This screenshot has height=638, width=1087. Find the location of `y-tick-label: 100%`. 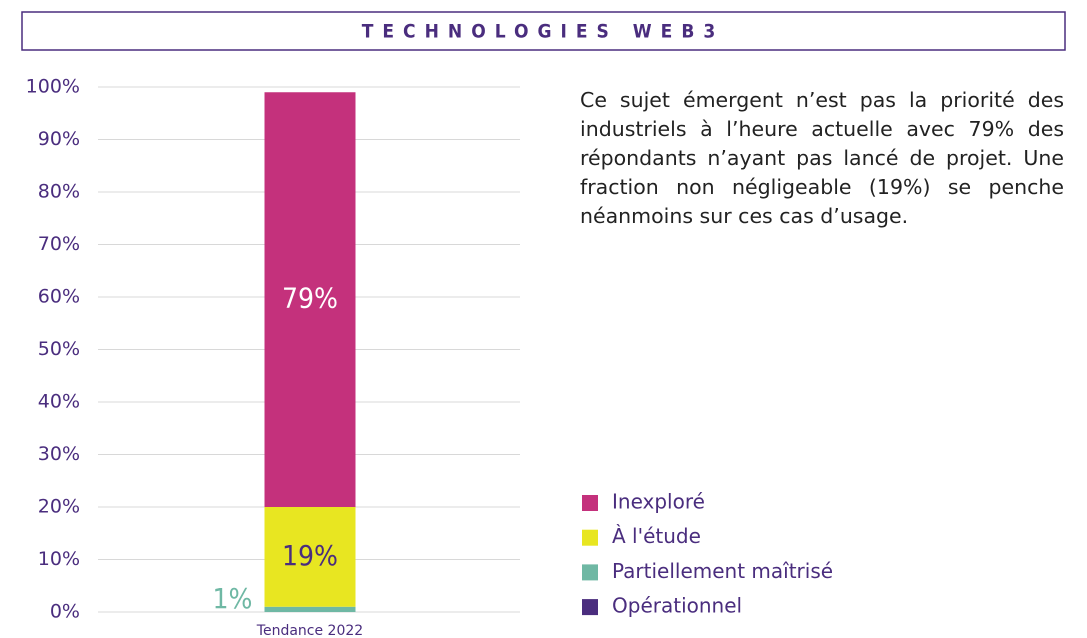

y-tick-label: 100% is located at coordinates (53, 87).